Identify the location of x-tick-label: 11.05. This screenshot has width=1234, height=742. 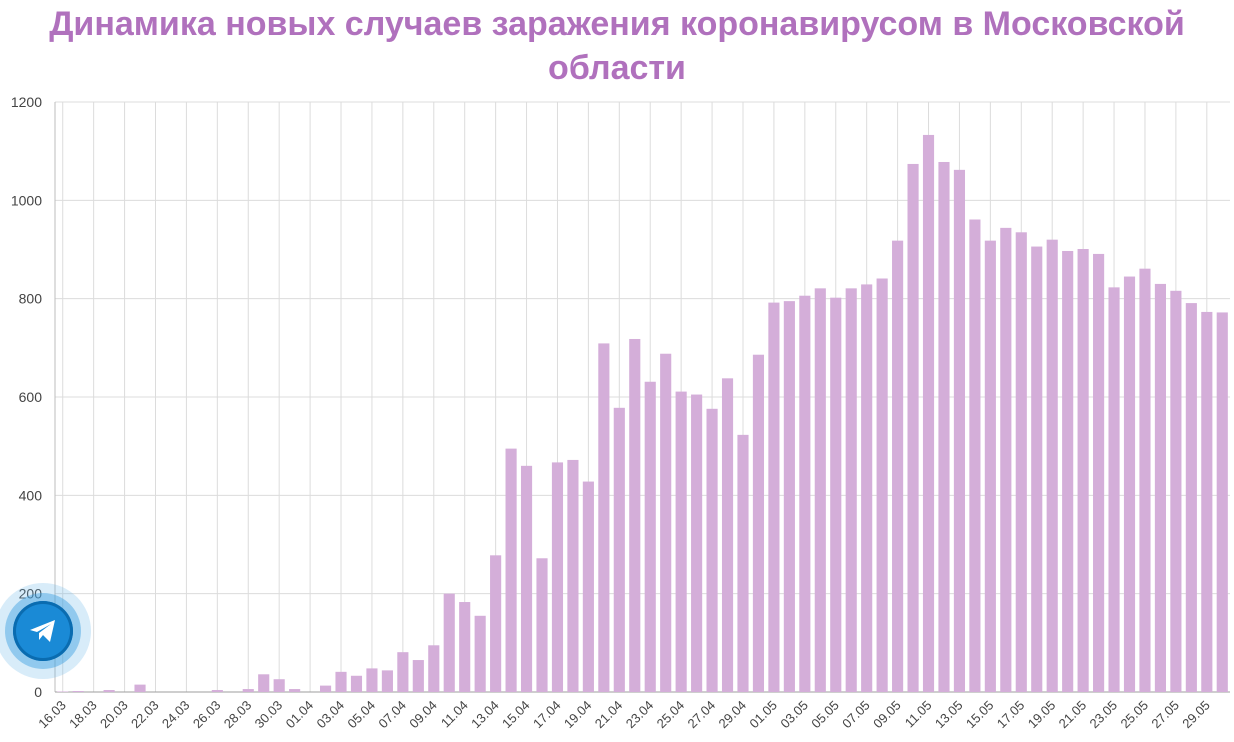
(918, 714).